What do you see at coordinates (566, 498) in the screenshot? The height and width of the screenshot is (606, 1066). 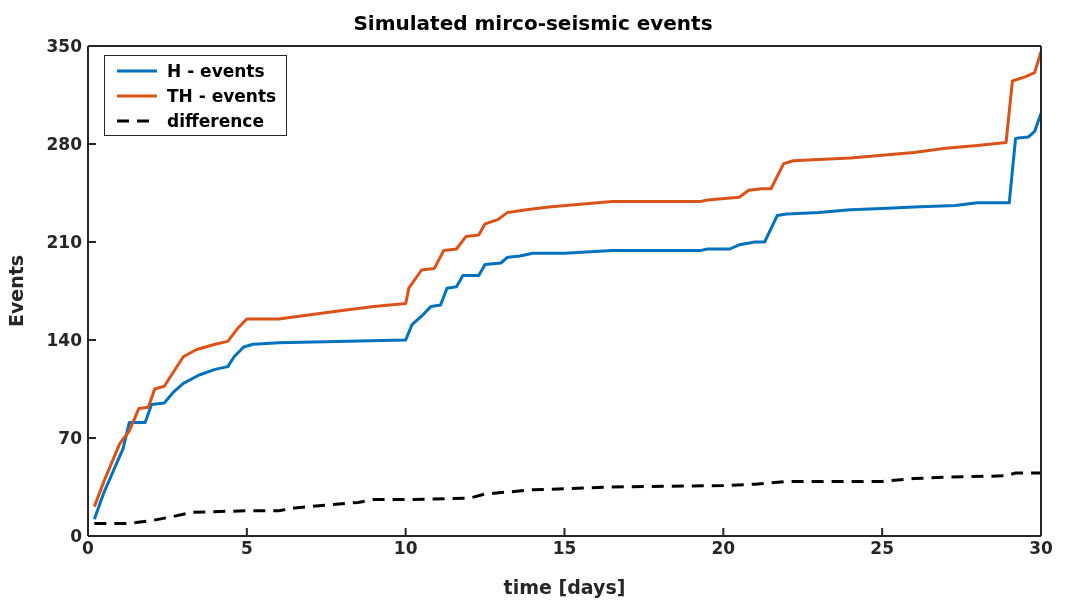 I see `line-series` at bounding box center [566, 498].